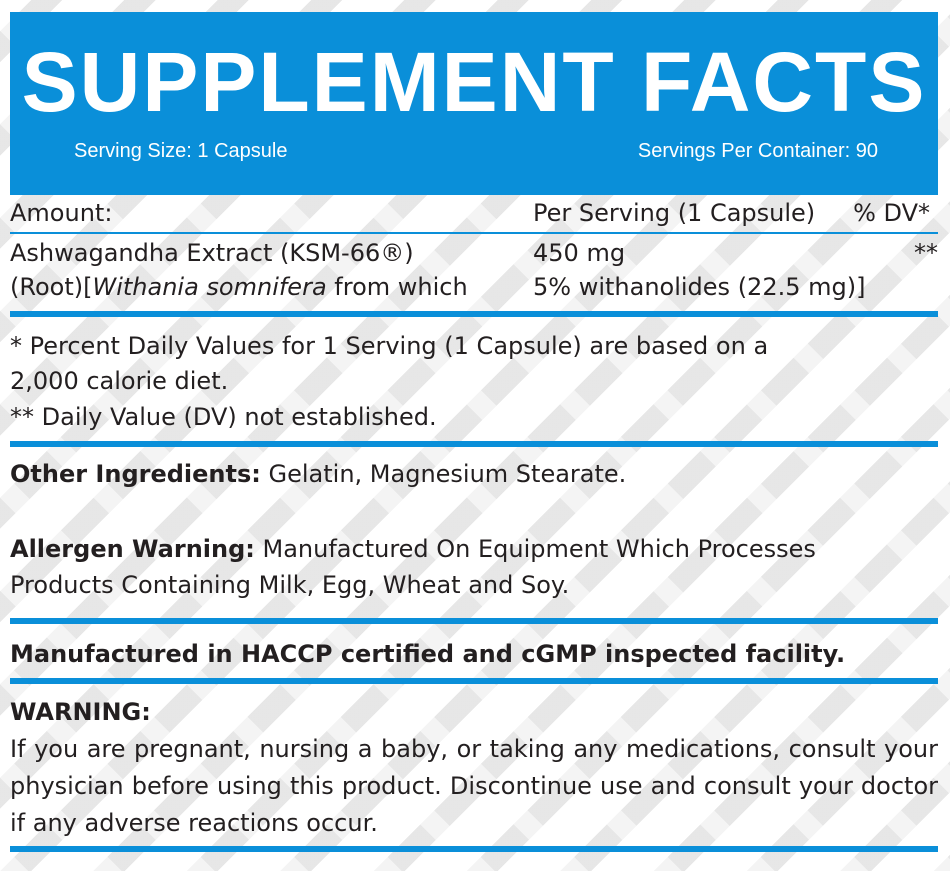 This screenshot has height=871, width=950. What do you see at coordinates (80, 712) in the screenshot?
I see `warning-label: WARNING:` at bounding box center [80, 712].